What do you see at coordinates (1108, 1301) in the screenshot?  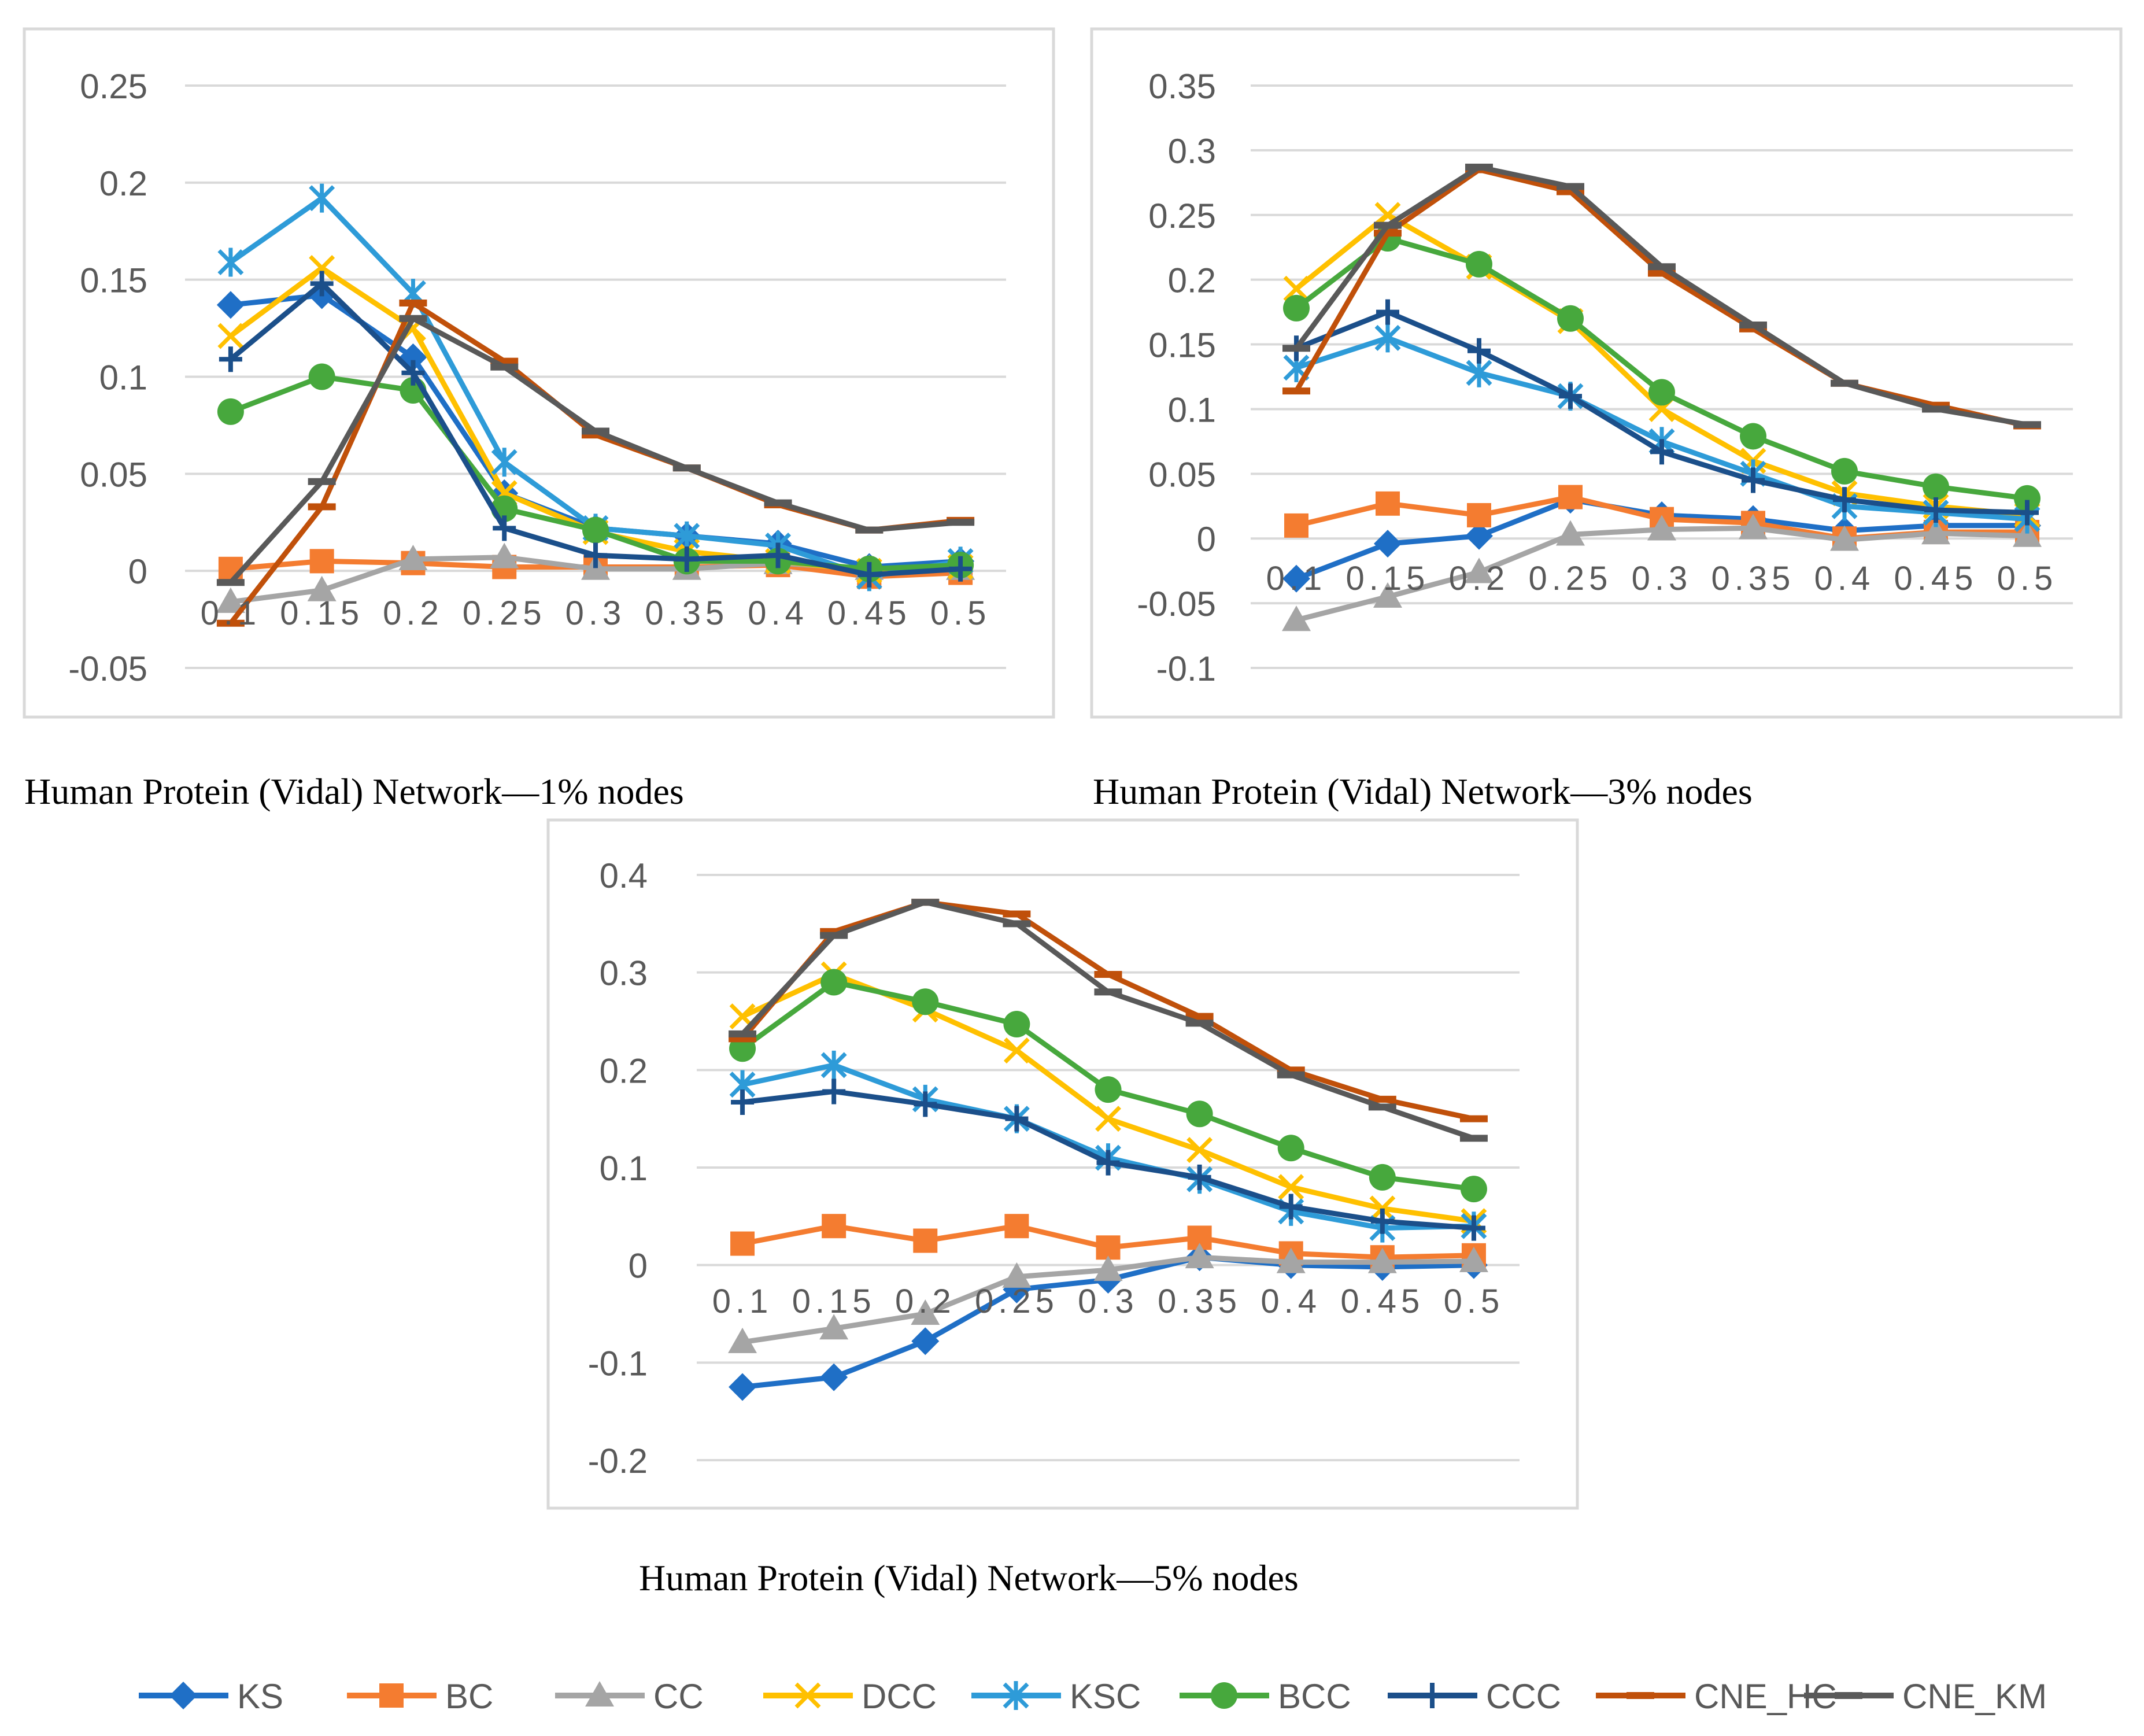 I see `x-axis-ticks: 0.1 0.15 0.2 0.25 0.3 0.35 0.4 0.45 0.5` at bounding box center [1108, 1301].